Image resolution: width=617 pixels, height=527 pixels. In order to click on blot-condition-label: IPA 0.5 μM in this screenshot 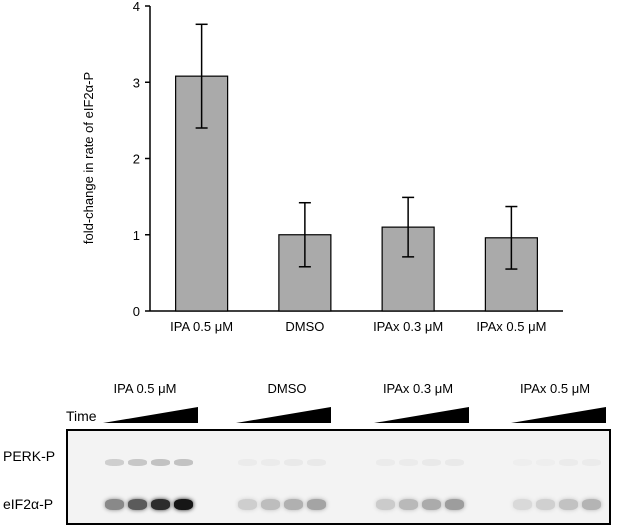, I will do `click(145, 388)`.